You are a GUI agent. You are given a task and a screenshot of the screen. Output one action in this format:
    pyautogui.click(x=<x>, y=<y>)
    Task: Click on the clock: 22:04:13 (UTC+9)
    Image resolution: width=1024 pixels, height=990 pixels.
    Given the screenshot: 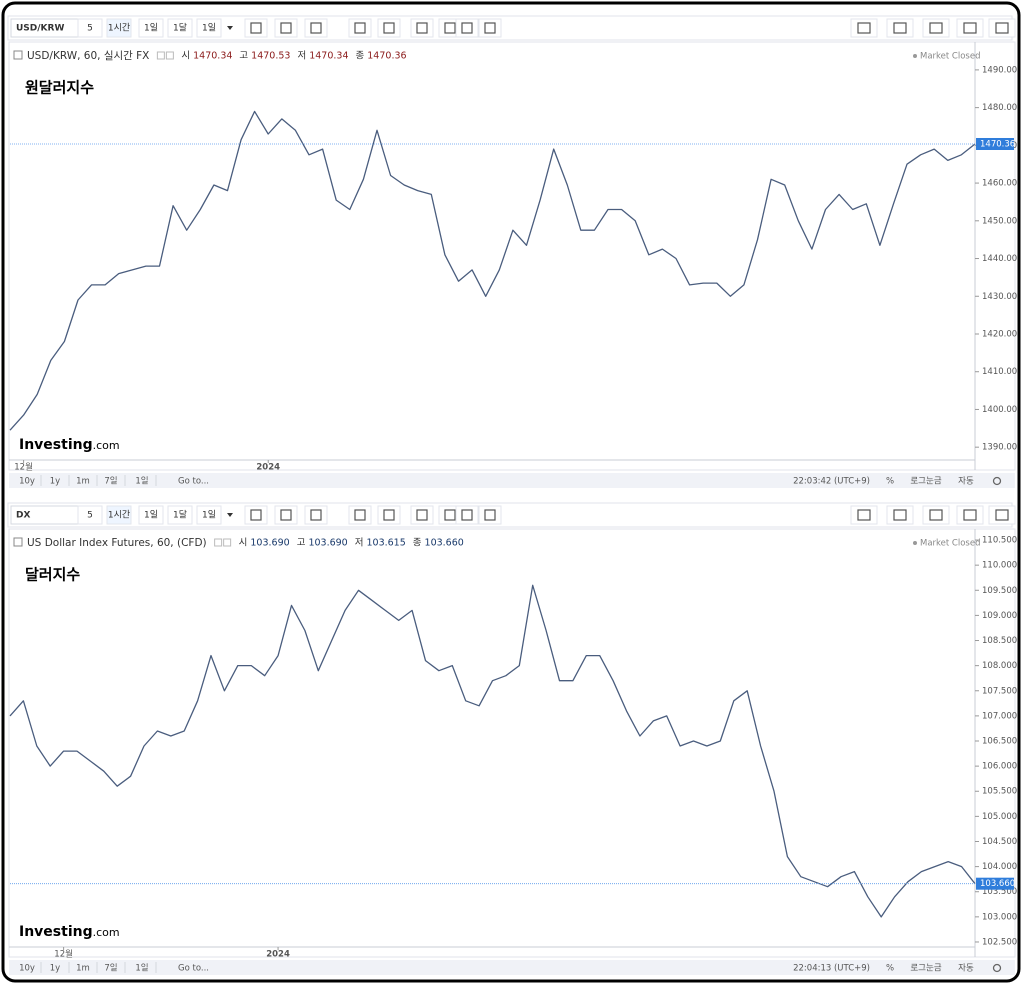 What is the action you would take?
    pyautogui.click(x=831, y=969)
    